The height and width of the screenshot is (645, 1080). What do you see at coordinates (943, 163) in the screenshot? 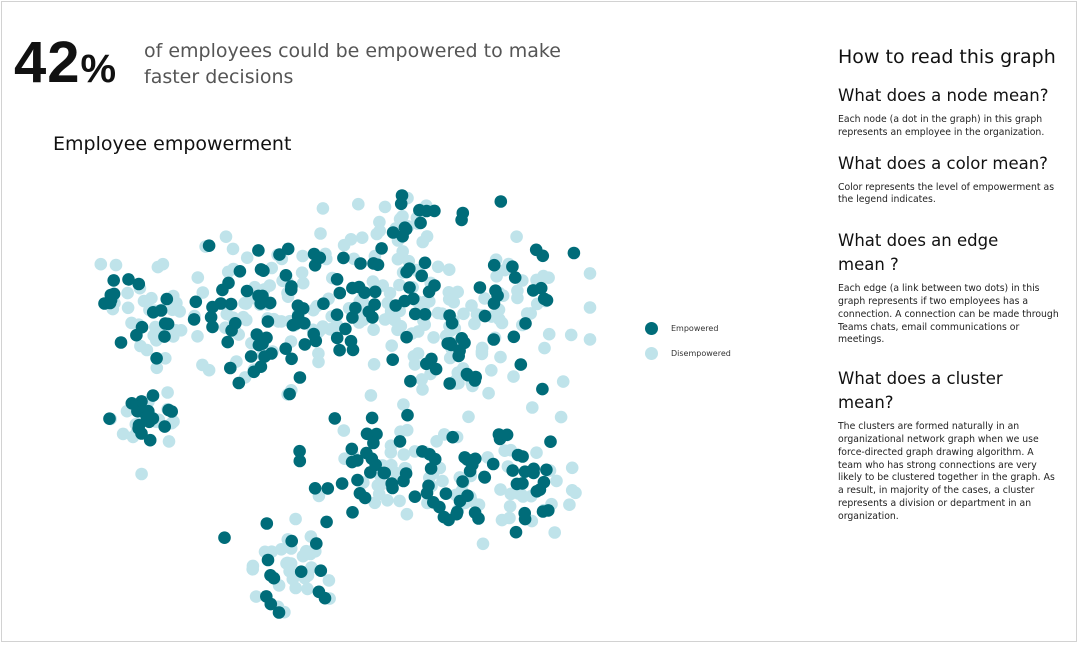
I see `guide-heading-color: What does a color mean?` at bounding box center [943, 163].